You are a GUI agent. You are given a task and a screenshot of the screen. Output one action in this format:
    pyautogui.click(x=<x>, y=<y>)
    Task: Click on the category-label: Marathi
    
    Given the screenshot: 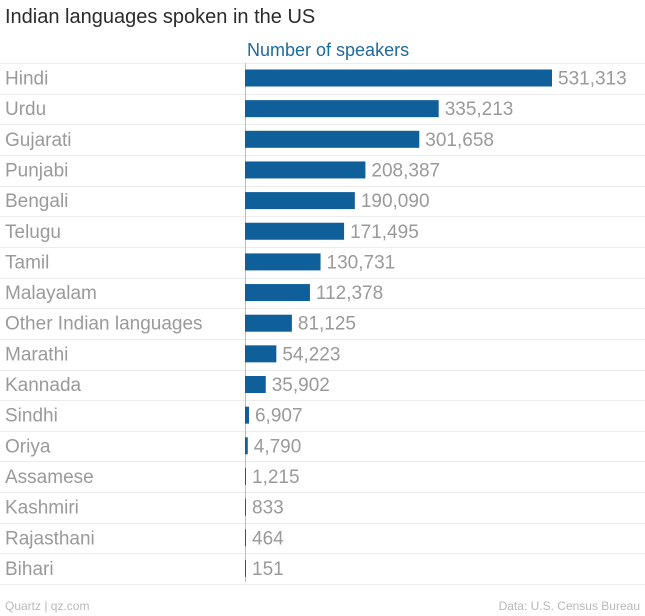 What is the action you would take?
    pyautogui.click(x=36, y=354)
    